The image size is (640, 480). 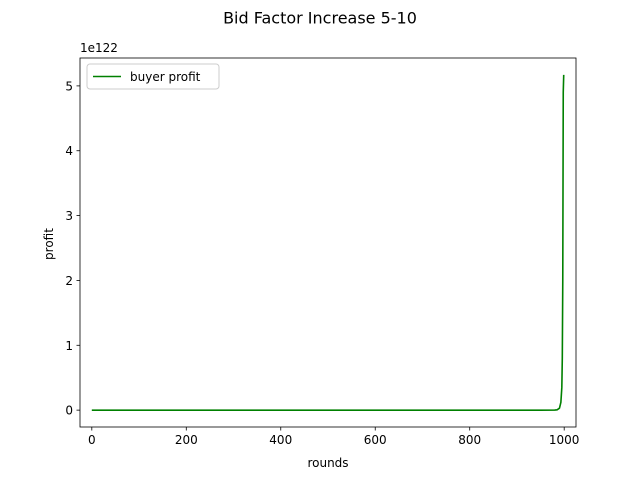 What do you see at coordinates (280, 440) in the screenshot?
I see `x-tick-label: 400` at bounding box center [280, 440].